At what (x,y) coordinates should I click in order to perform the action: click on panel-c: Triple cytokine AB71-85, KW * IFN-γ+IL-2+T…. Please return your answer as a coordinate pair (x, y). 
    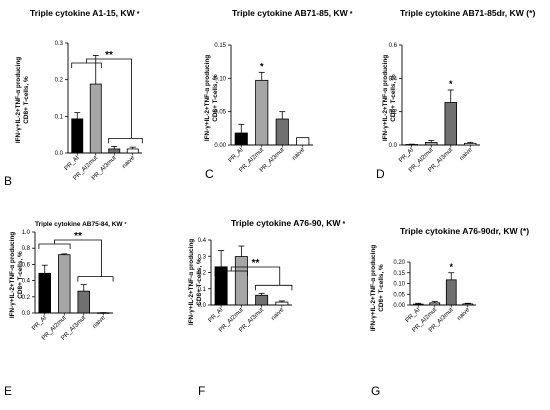
    Looking at the image, I should click on (278, 94).